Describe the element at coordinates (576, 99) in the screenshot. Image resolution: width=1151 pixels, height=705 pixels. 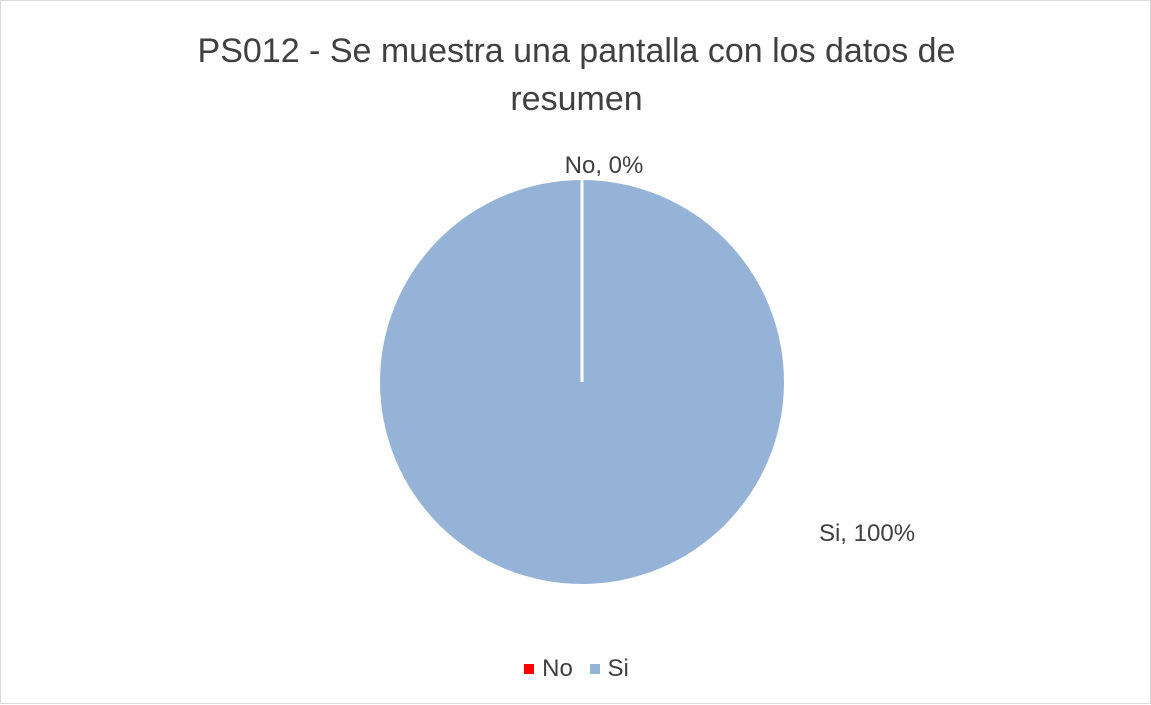
I see `chart-title-line-2: resumen` at that location.